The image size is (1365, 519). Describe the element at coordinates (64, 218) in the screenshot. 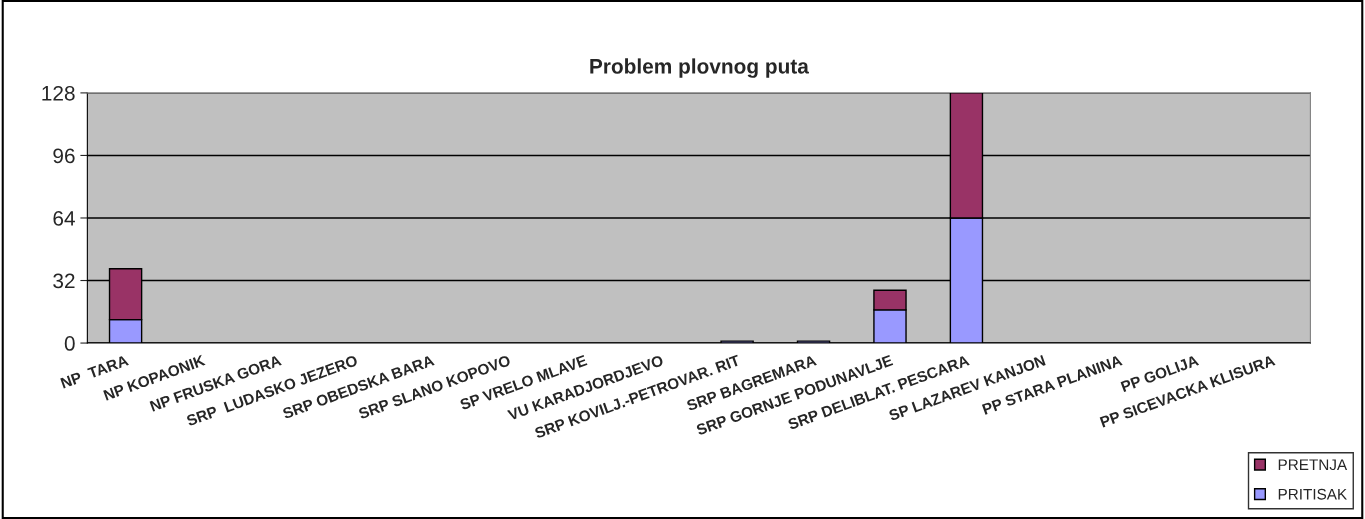

I see `y-tick-label: 64` at that location.